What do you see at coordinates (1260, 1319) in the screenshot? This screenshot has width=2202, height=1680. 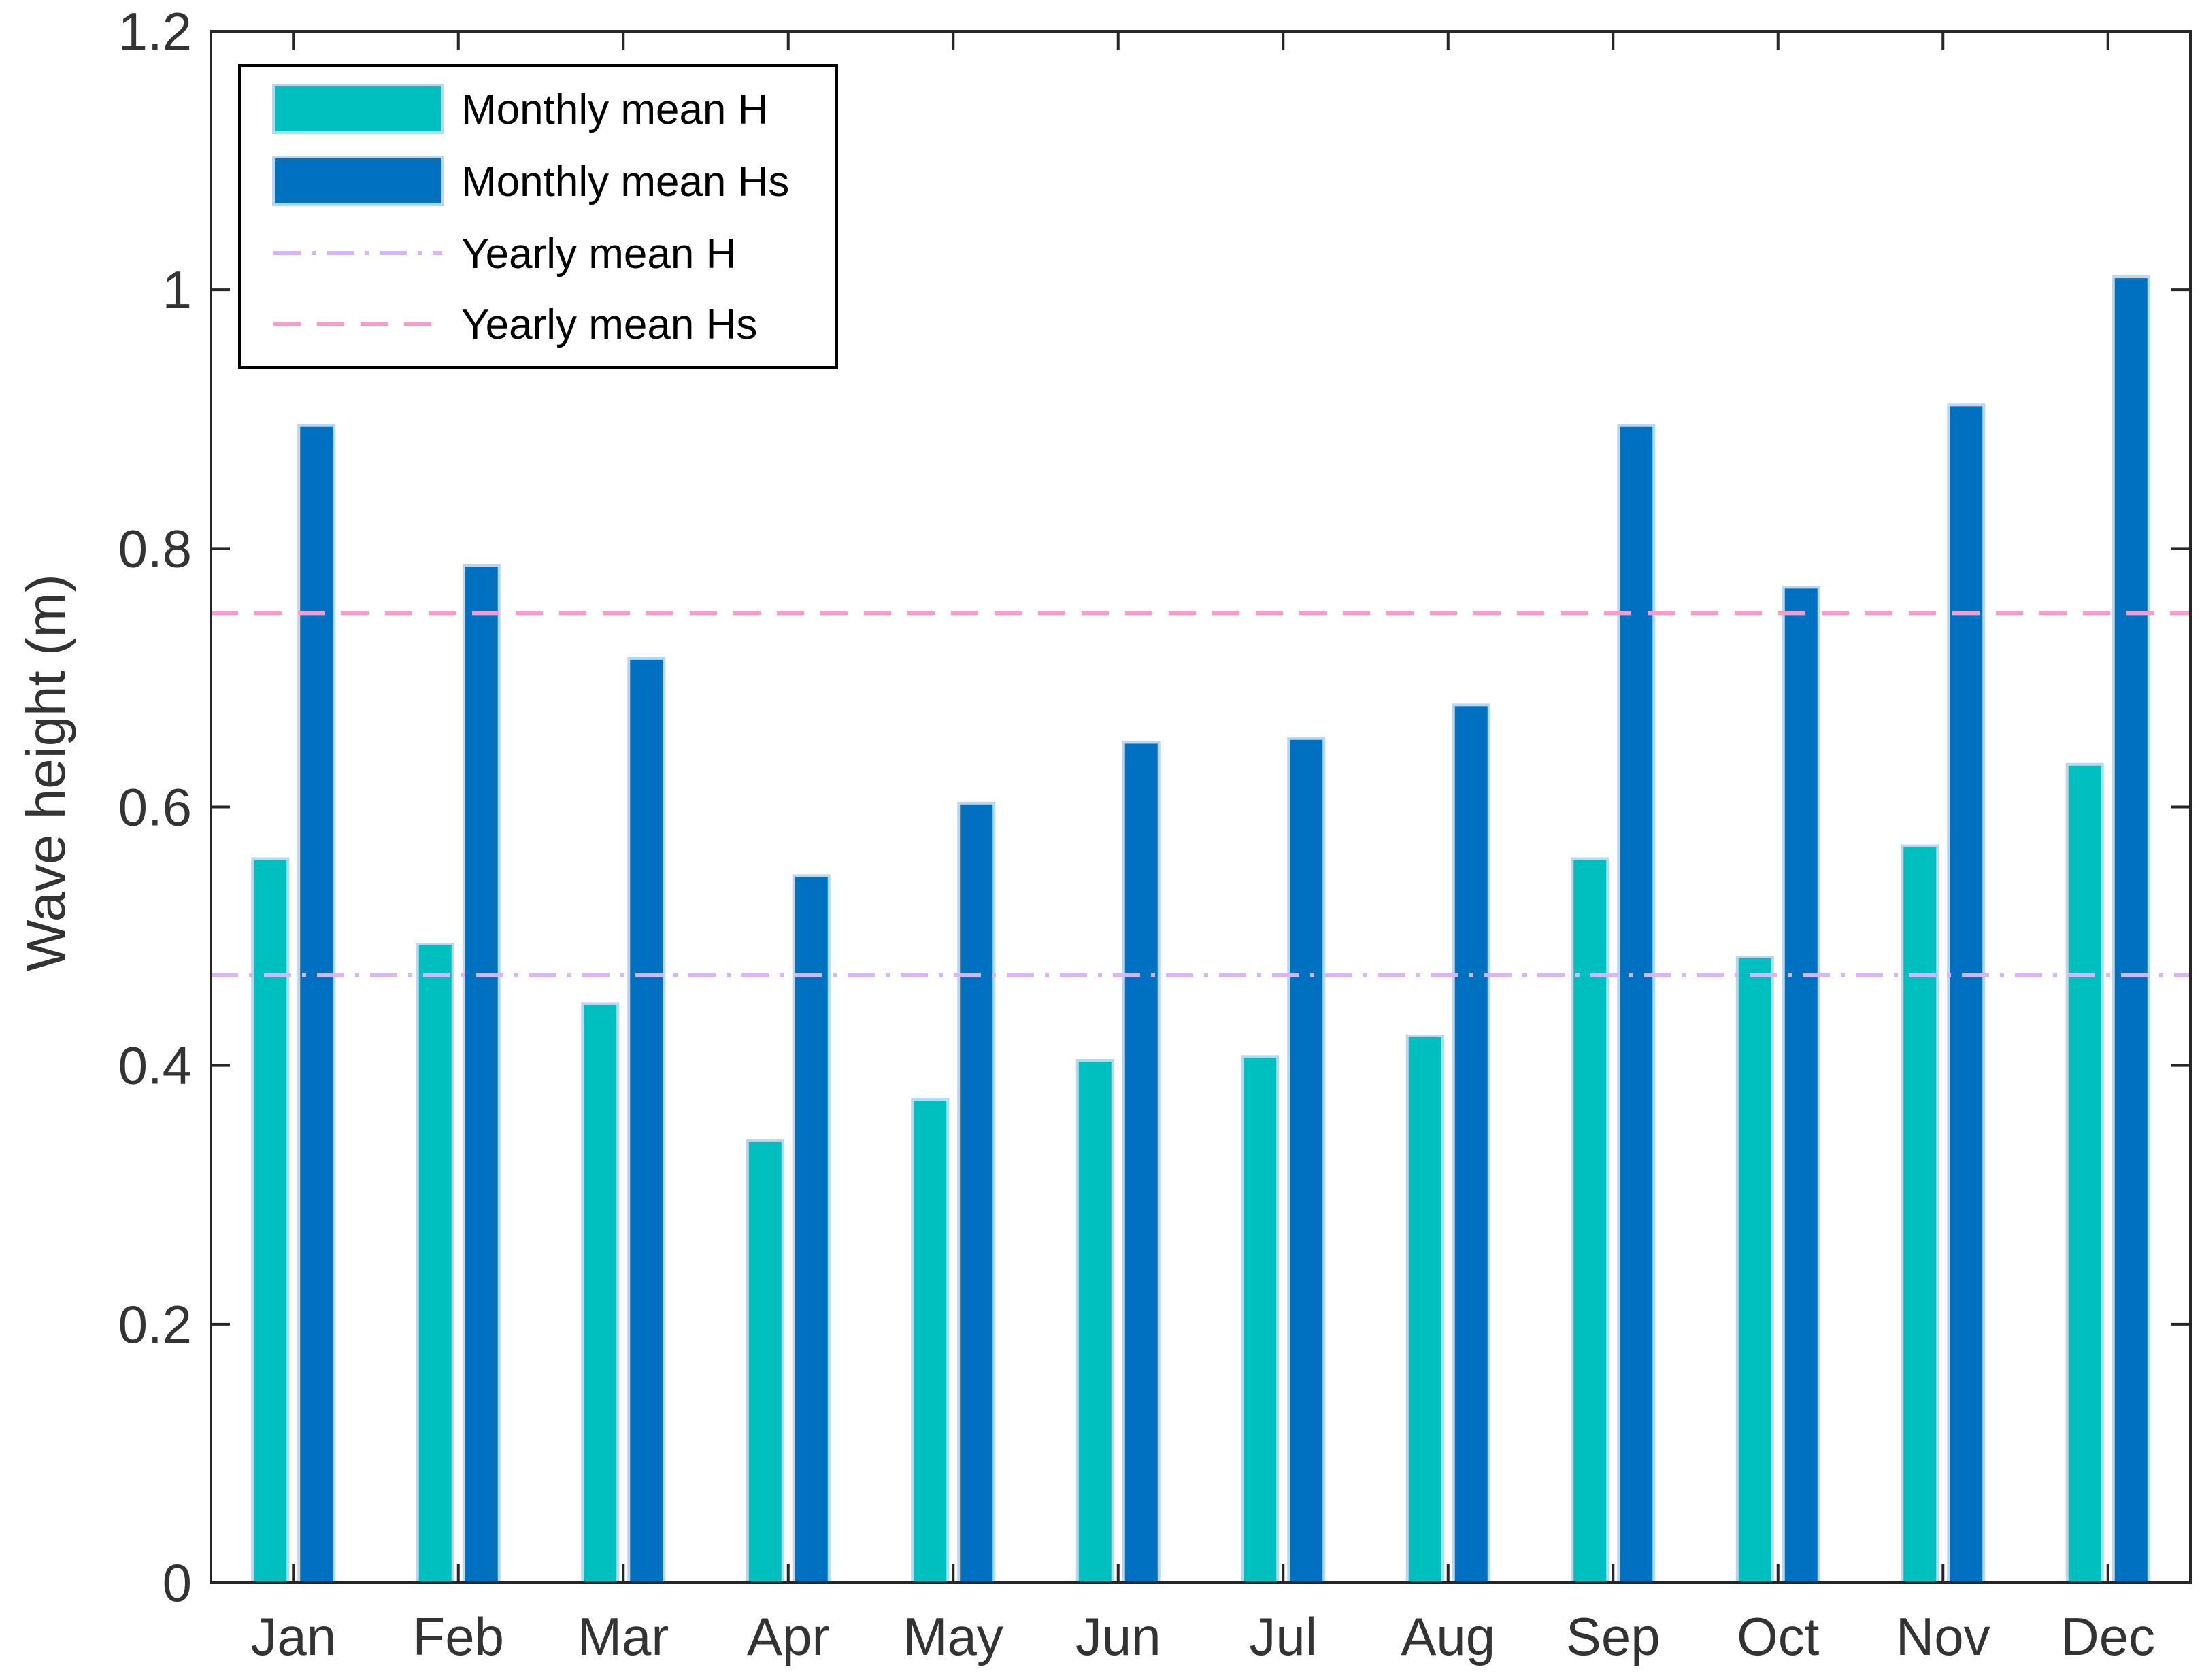 I see `bar-h-jul` at bounding box center [1260, 1319].